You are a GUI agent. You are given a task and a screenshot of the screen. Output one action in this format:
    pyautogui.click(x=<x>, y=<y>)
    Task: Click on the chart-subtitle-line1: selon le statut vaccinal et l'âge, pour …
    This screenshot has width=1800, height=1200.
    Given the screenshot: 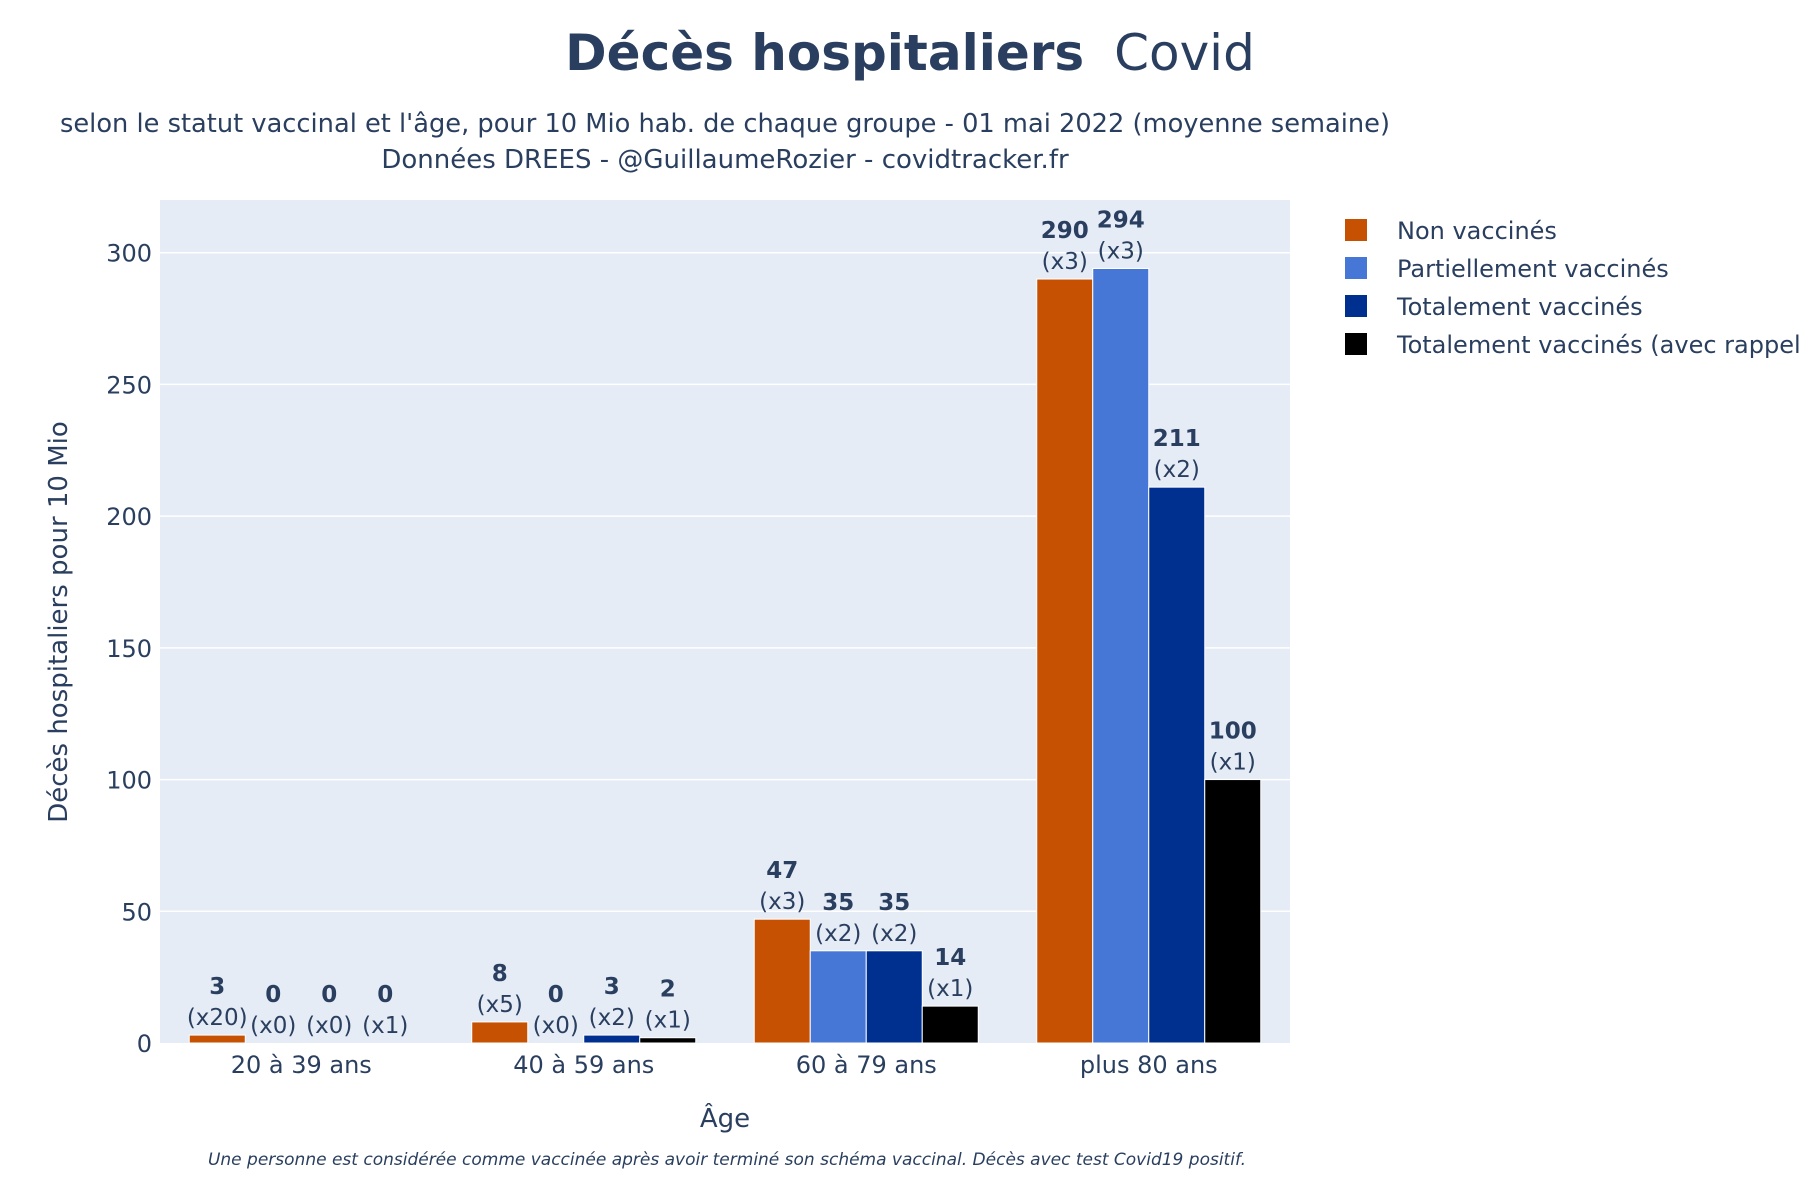 What is the action you would take?
    pyautogui.click(x=725, y=124)
    